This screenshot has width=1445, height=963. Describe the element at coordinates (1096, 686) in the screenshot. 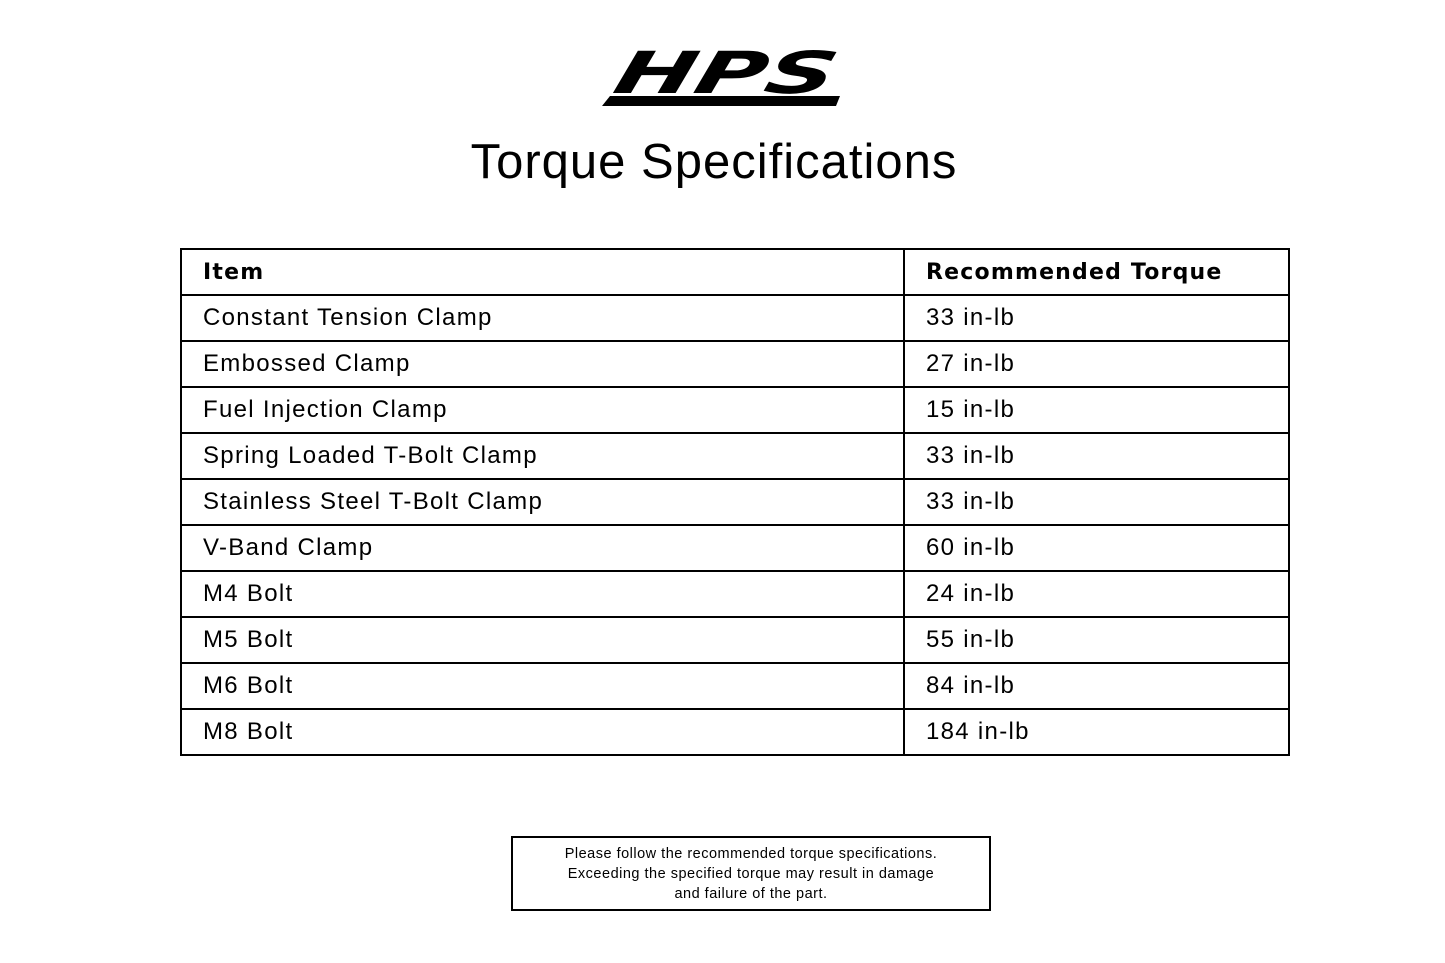

I see `torque-cell: 84 in-lb` at that location.